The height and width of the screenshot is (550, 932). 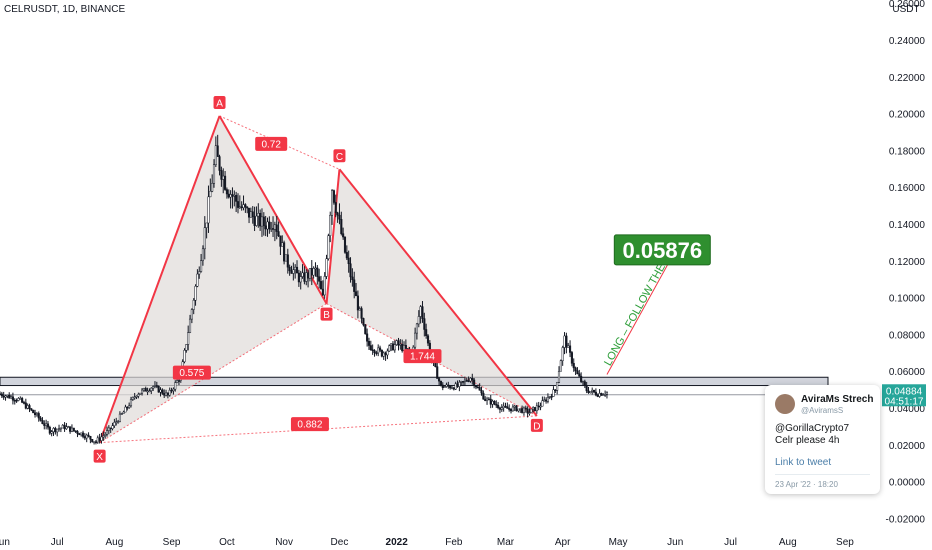 I want to click on current-price: 0.04884, so click(x=904, y=391).